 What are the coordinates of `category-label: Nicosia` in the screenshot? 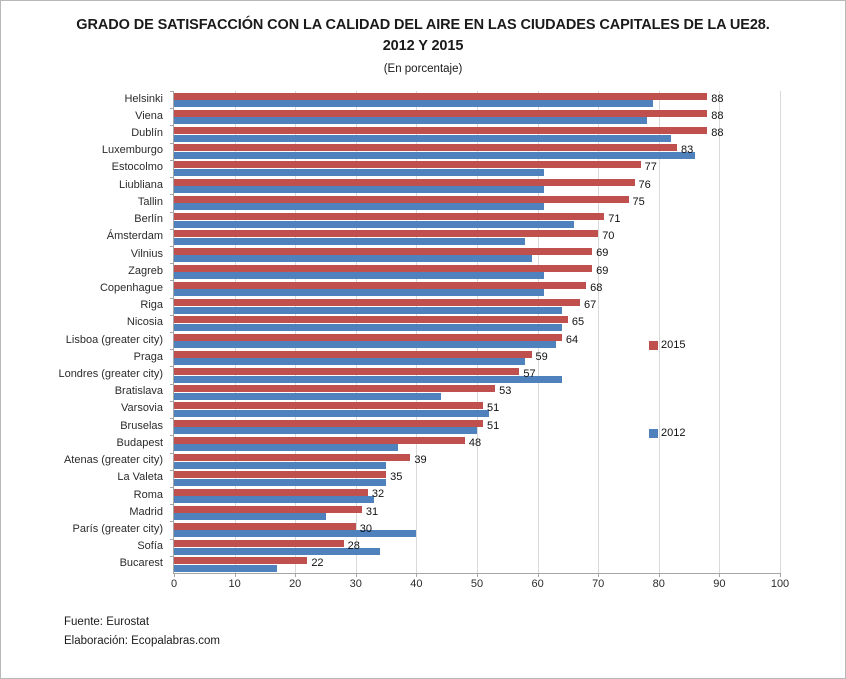 It's located at (144, 322).